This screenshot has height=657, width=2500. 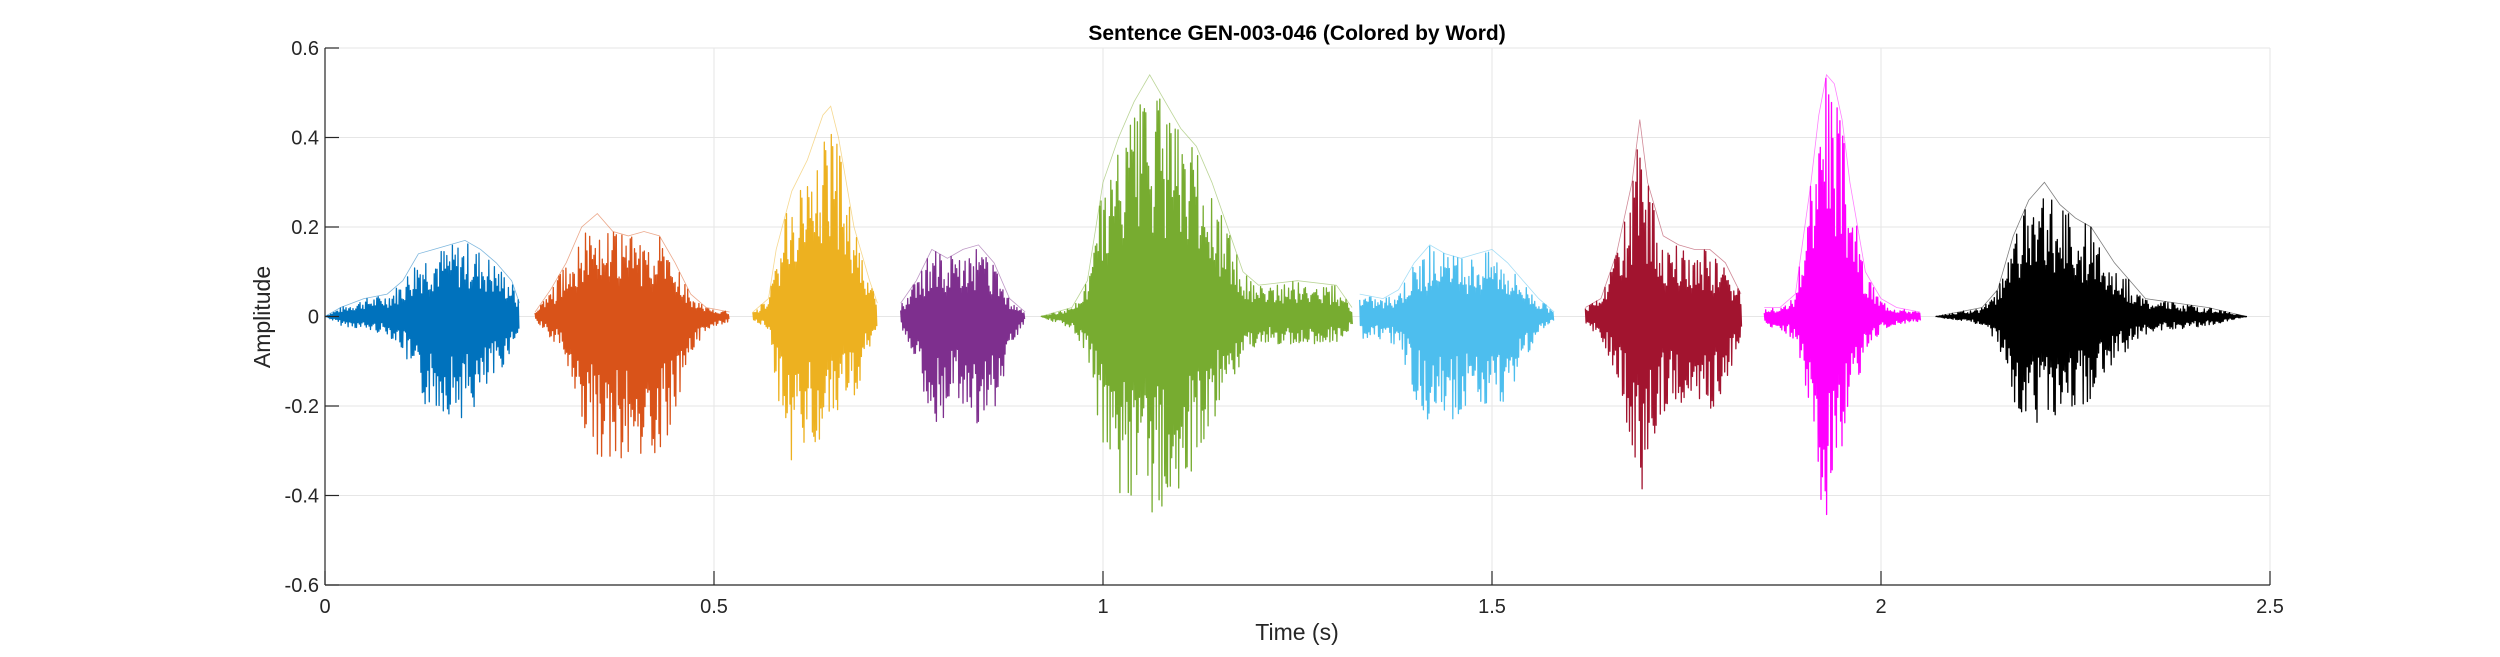 I want to click on y-tick-label: 0.4, so click(x=305, y=139).